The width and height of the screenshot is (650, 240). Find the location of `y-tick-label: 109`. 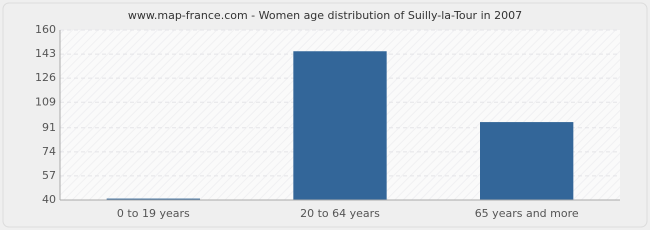

y-tick-label: 109 is located at coordinates (45, 101).